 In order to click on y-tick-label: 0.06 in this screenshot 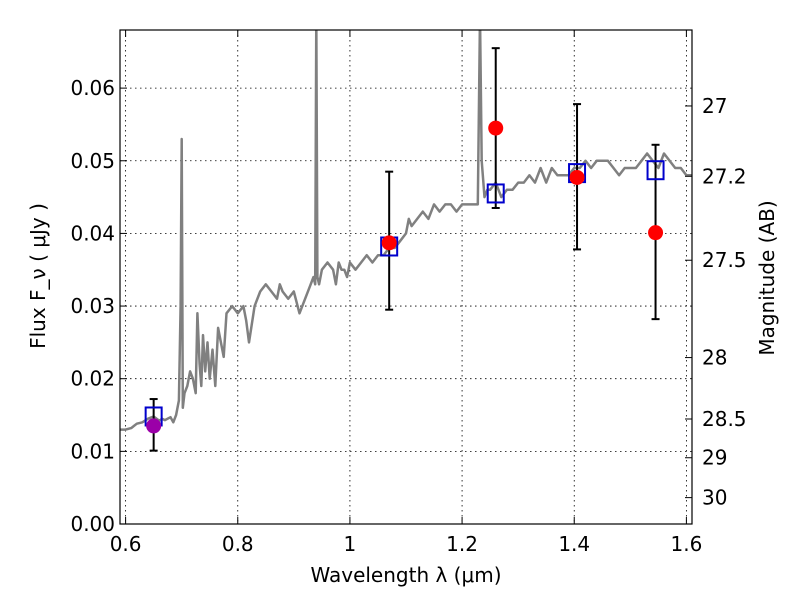, I will do `click(92, 88)`.